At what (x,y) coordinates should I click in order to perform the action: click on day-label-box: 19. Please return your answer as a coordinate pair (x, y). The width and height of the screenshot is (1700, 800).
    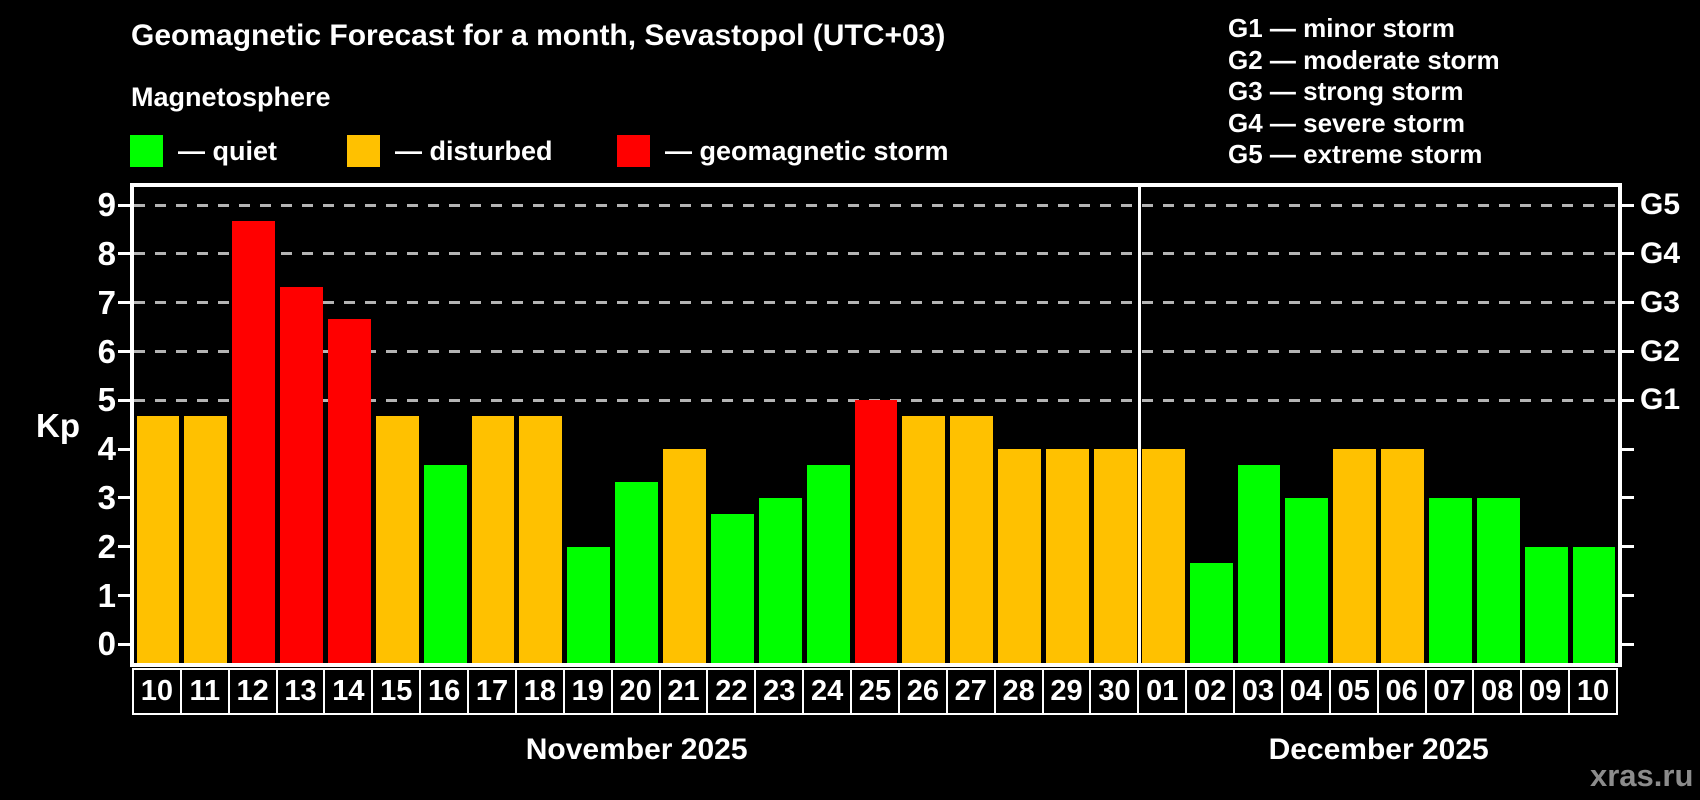
    Looking at the image, I should click on (587, 691).